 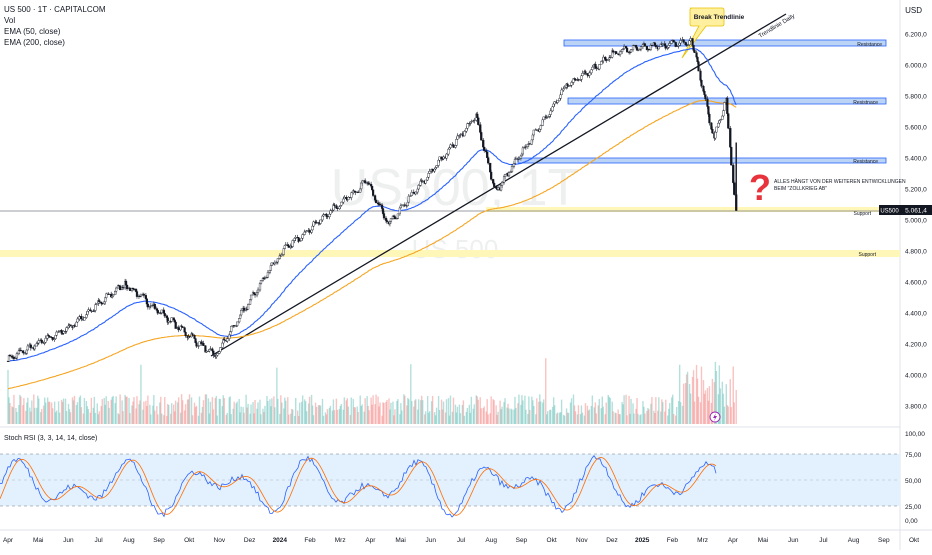 I want to click on break-callout, so click(x=703, y=33).